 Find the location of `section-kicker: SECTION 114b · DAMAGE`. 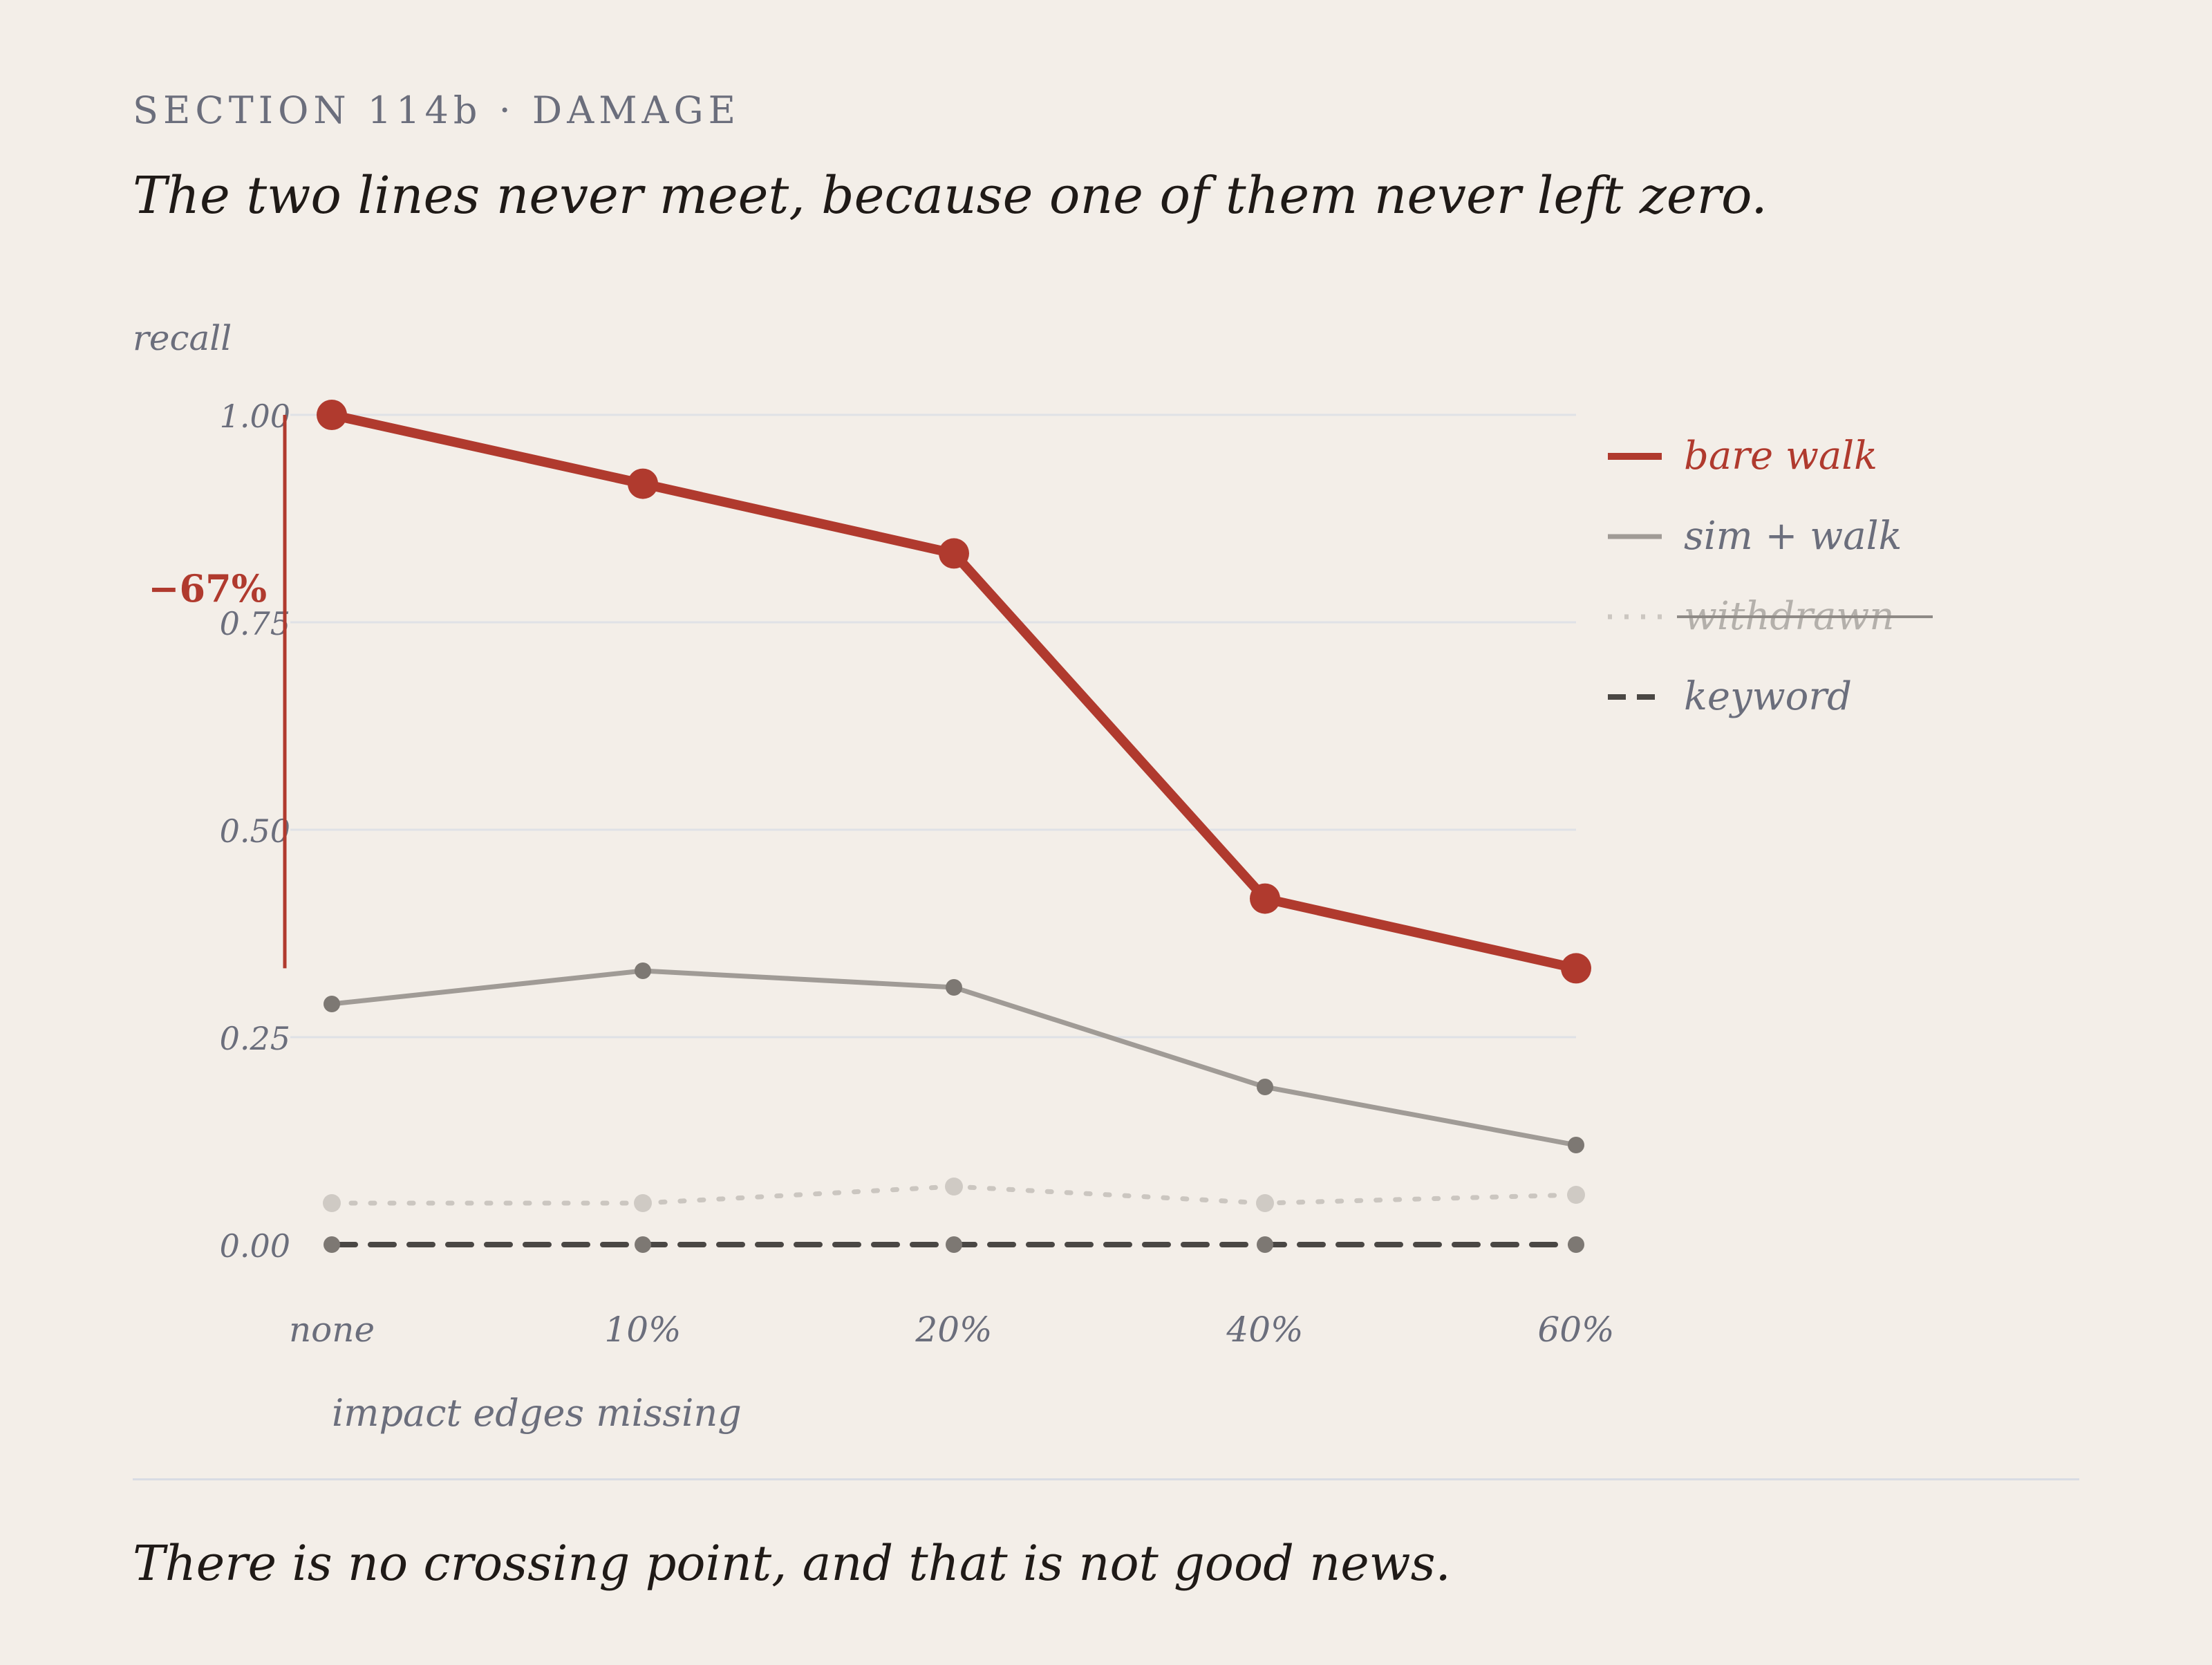

section-kicker: SECTION 114b · DAMAGE is located at coordinates (437, 110).